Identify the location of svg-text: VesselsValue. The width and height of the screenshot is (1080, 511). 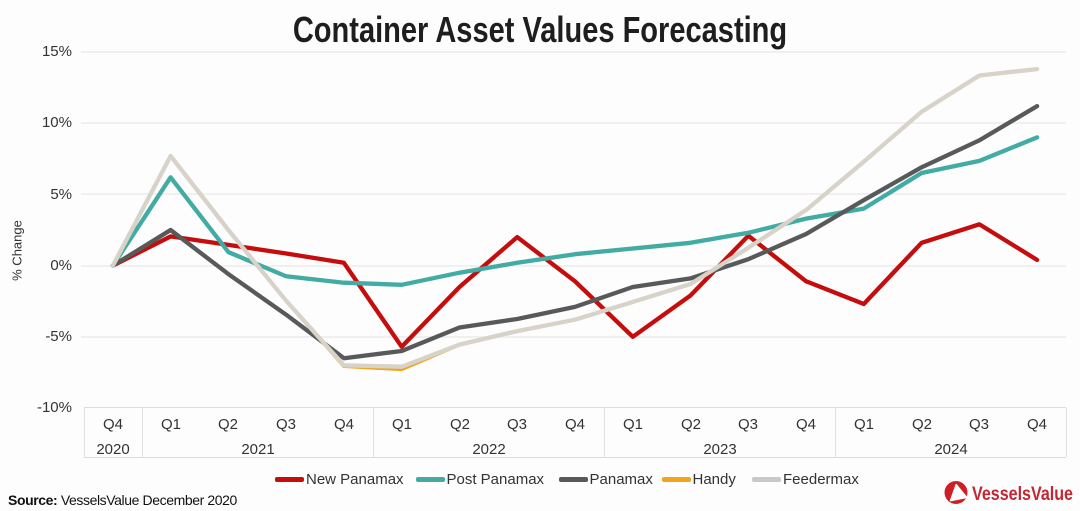
(1022, 494).